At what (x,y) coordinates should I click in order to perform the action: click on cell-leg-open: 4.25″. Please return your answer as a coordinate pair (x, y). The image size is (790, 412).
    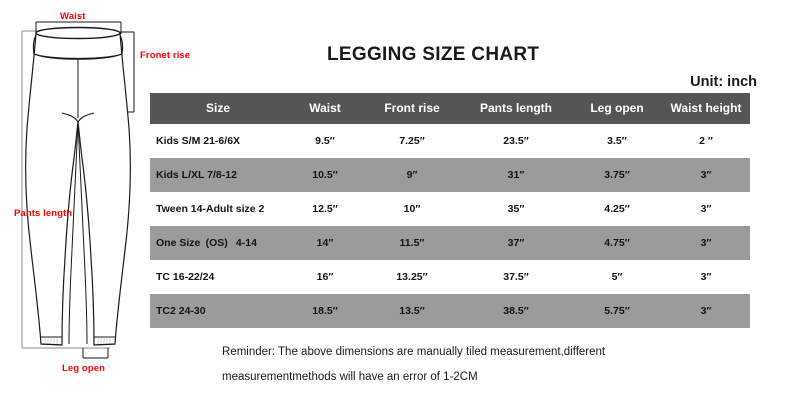
    Looking at the image, I should click on (617, 209).